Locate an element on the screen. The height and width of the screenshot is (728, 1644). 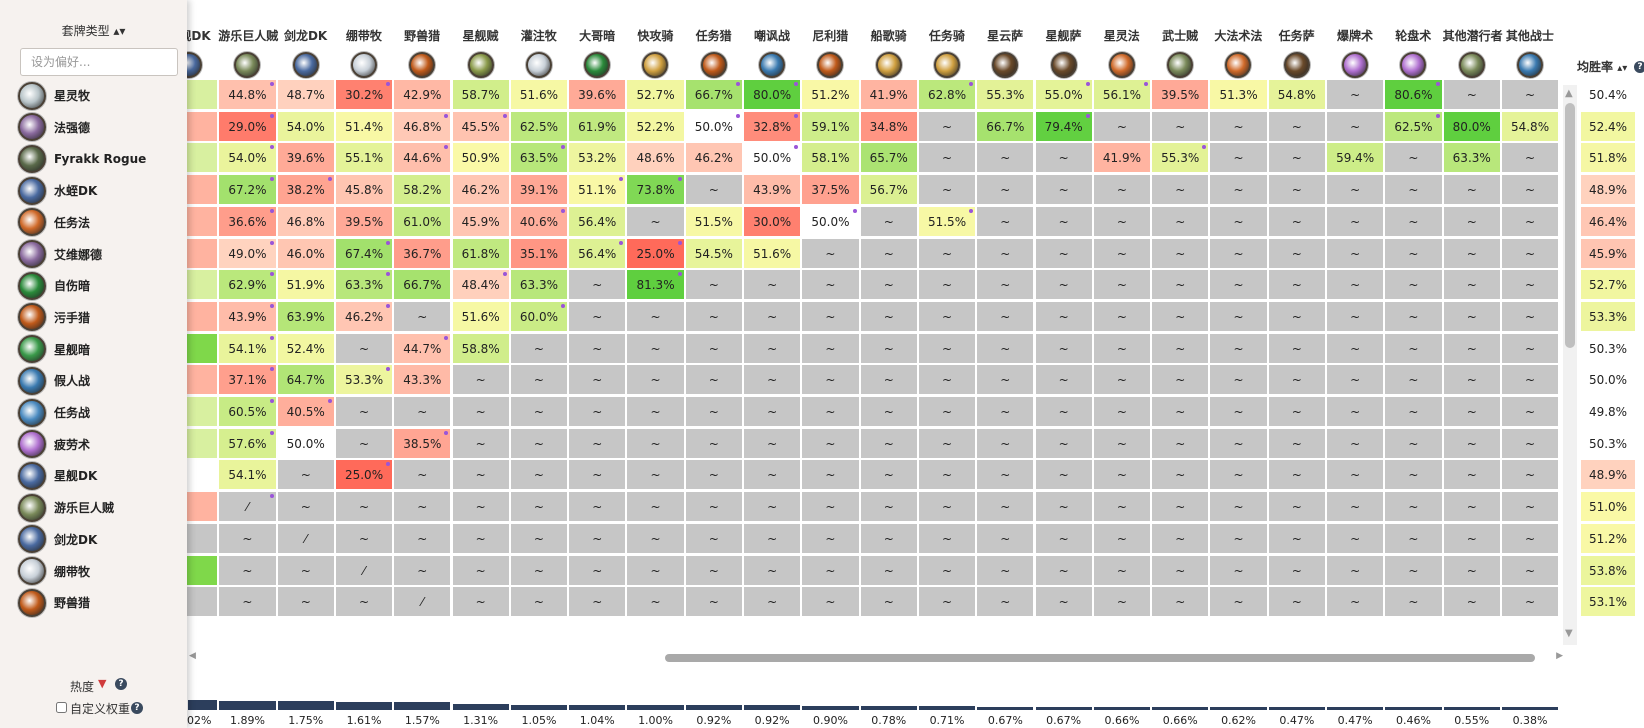
horizontal-scrollbar: ◀ ▶ is located at coordinates (876, 657).